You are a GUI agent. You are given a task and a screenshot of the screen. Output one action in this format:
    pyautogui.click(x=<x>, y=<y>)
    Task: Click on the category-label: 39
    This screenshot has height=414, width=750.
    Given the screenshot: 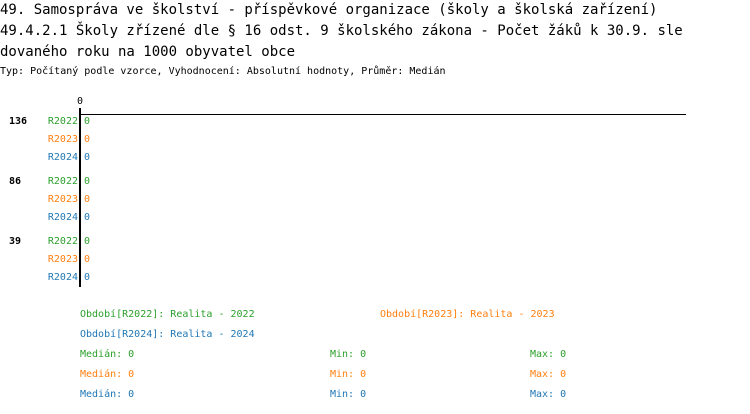 What is the action you would take?
    pyautogui.click(x=15, y=241)
    